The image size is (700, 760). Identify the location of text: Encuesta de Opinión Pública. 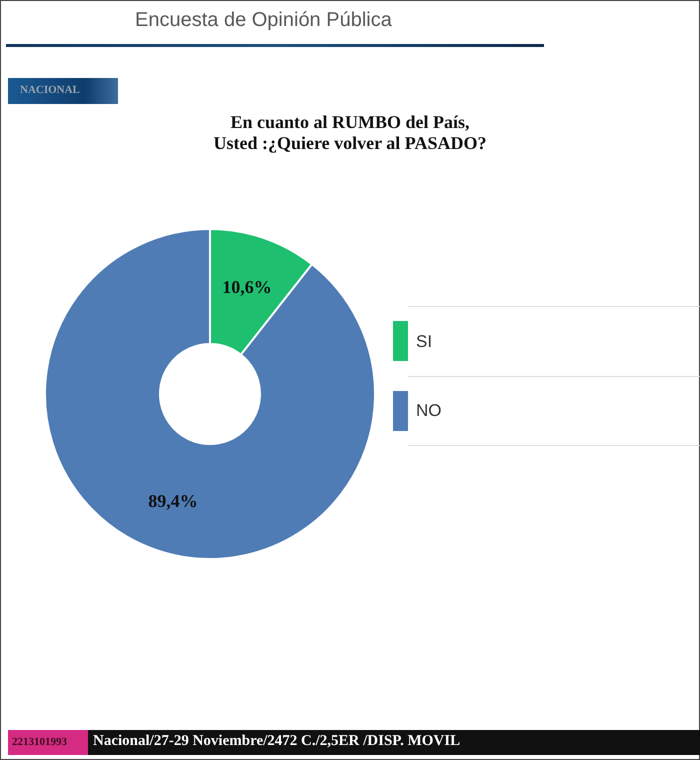
(263, 20).